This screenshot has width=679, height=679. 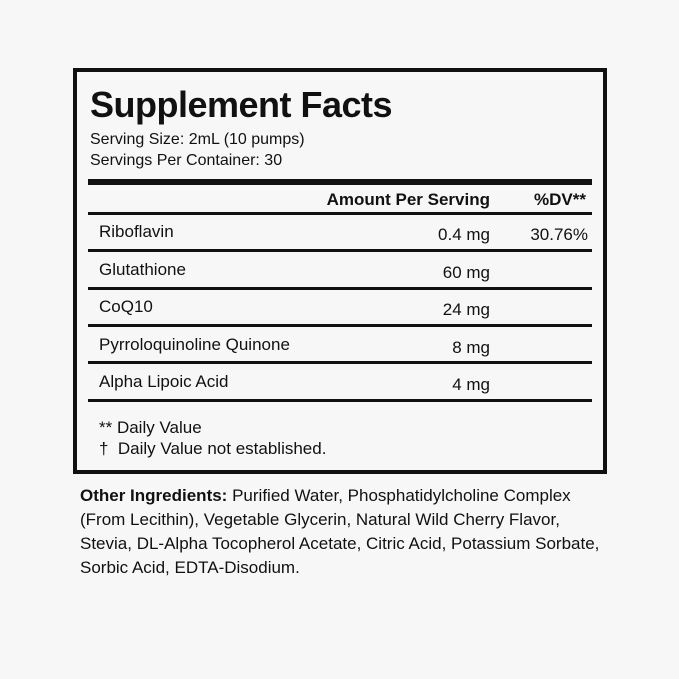 I want to click on ingredient-amount: 8 mg, so click(x=471, y=347).